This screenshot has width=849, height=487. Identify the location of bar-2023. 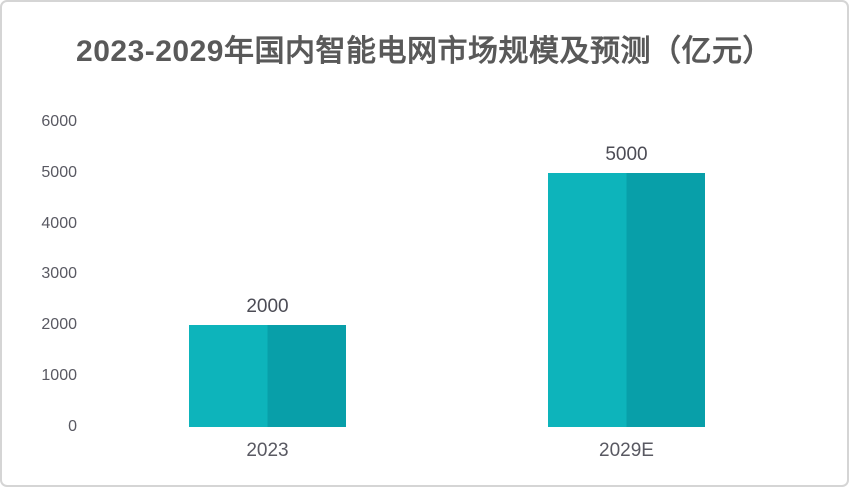
(267, 376).